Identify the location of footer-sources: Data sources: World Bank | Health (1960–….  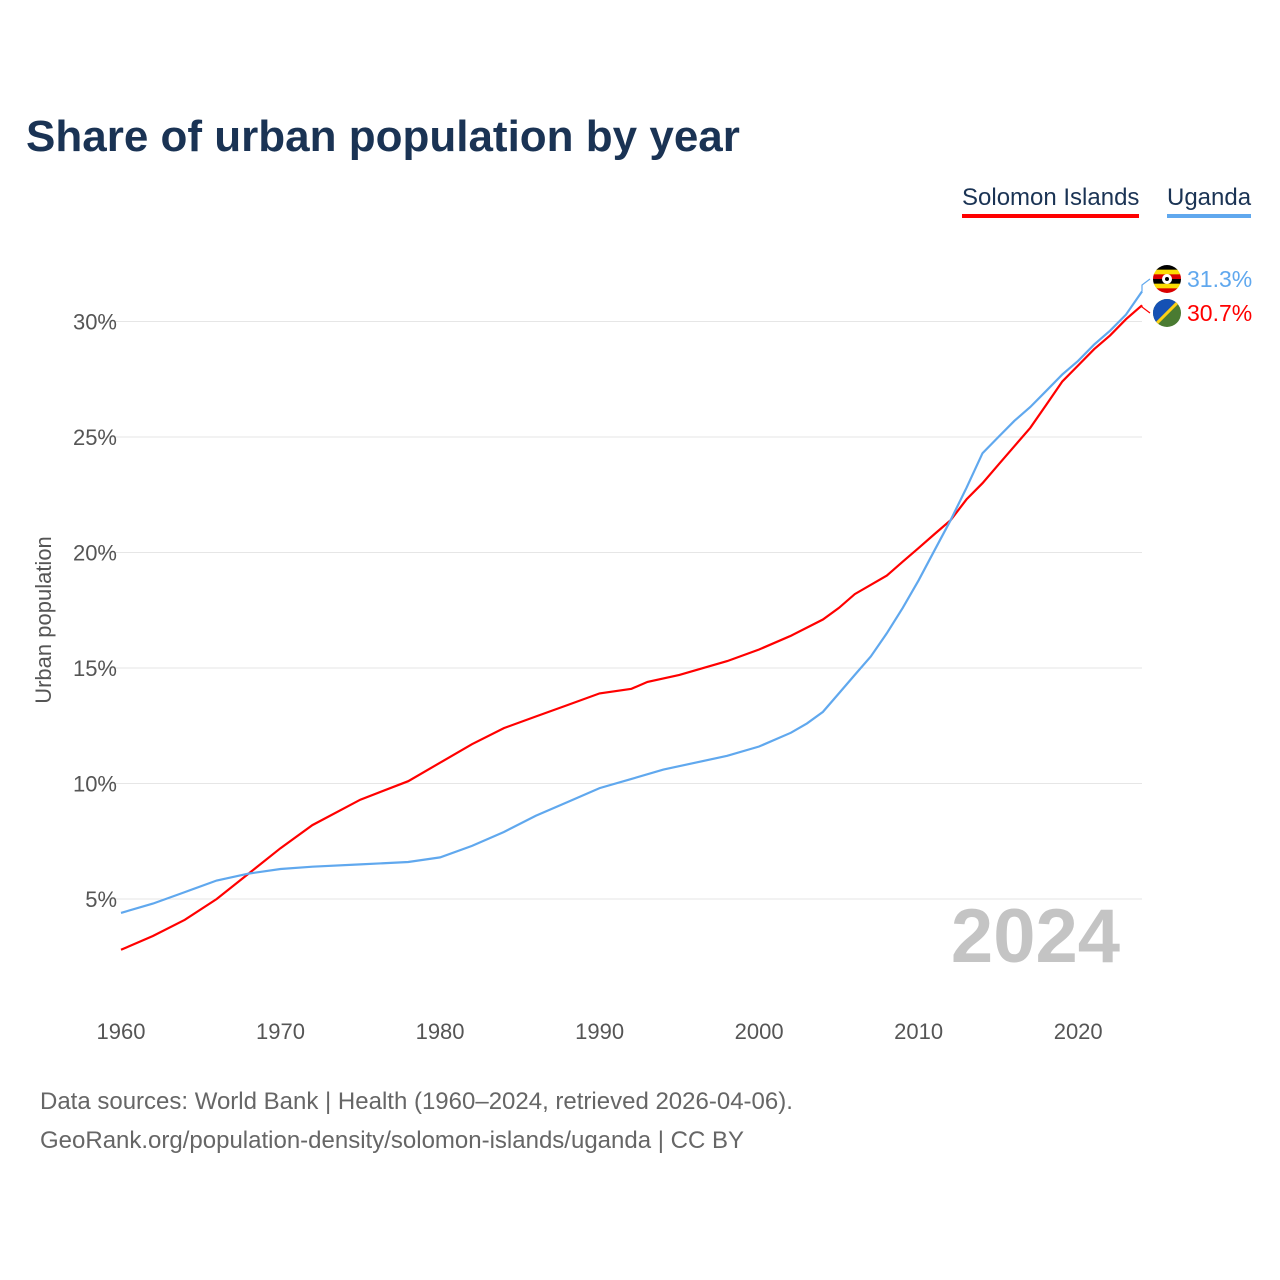
(416, 1101).